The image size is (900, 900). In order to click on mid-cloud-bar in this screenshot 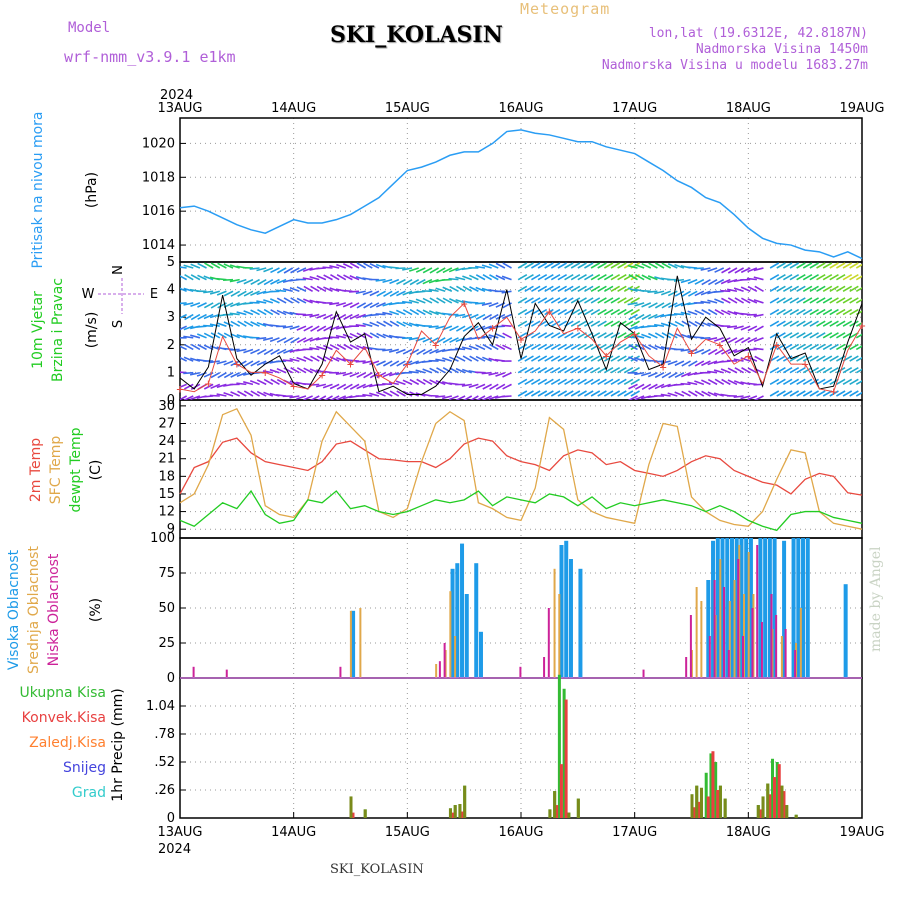, I will do `click(729, 639)`.